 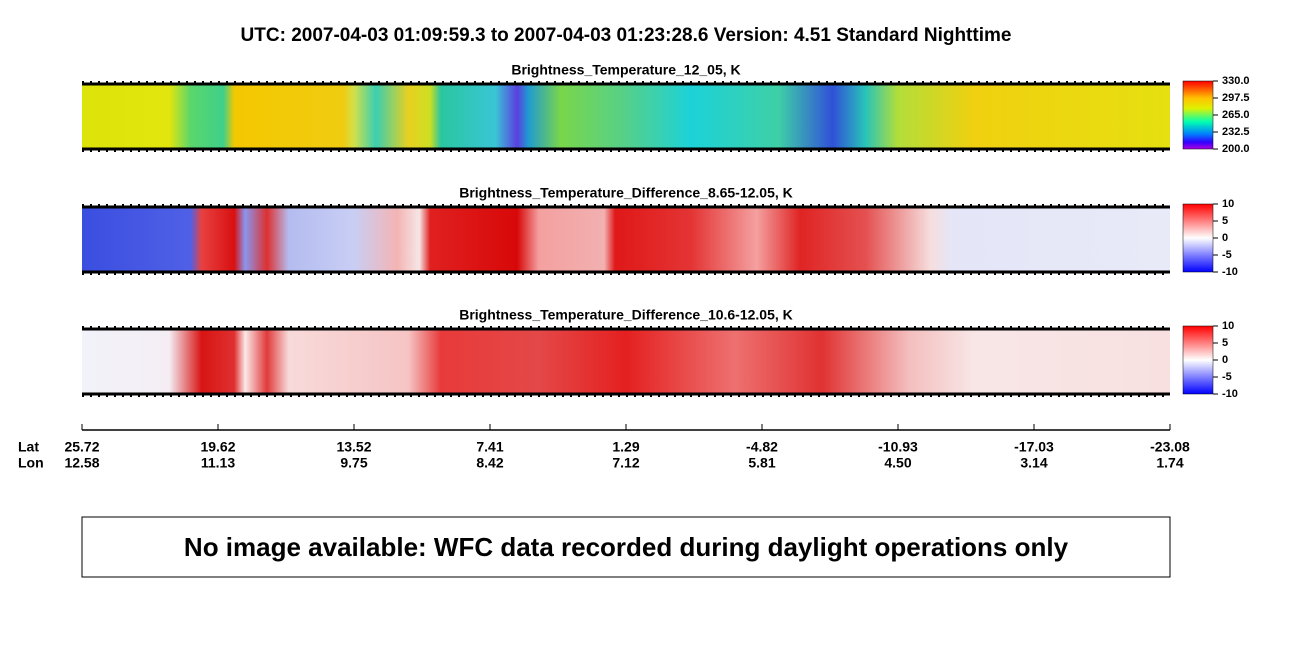 I want to click on message-box, so click(x=626, y=547).